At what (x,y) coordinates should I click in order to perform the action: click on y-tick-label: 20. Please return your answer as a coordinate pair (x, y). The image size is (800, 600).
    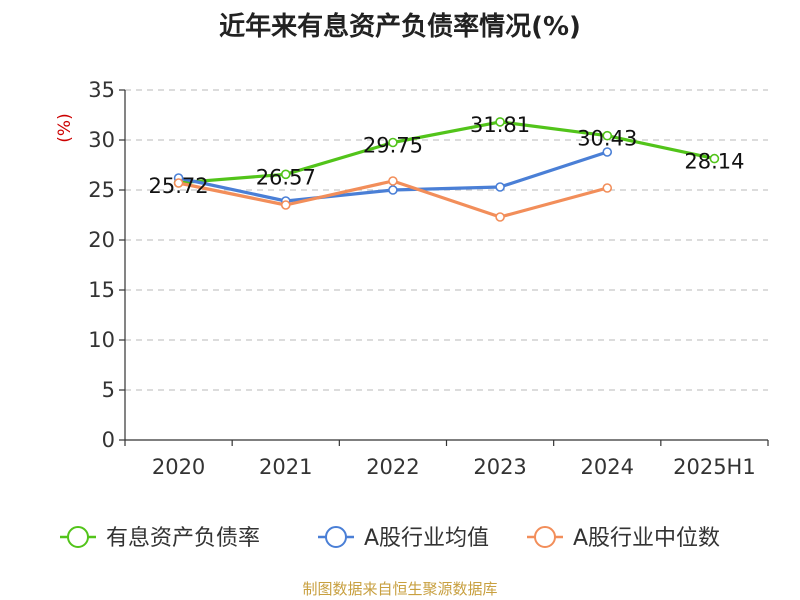
    Looking at the image, I should click on (101, 240).